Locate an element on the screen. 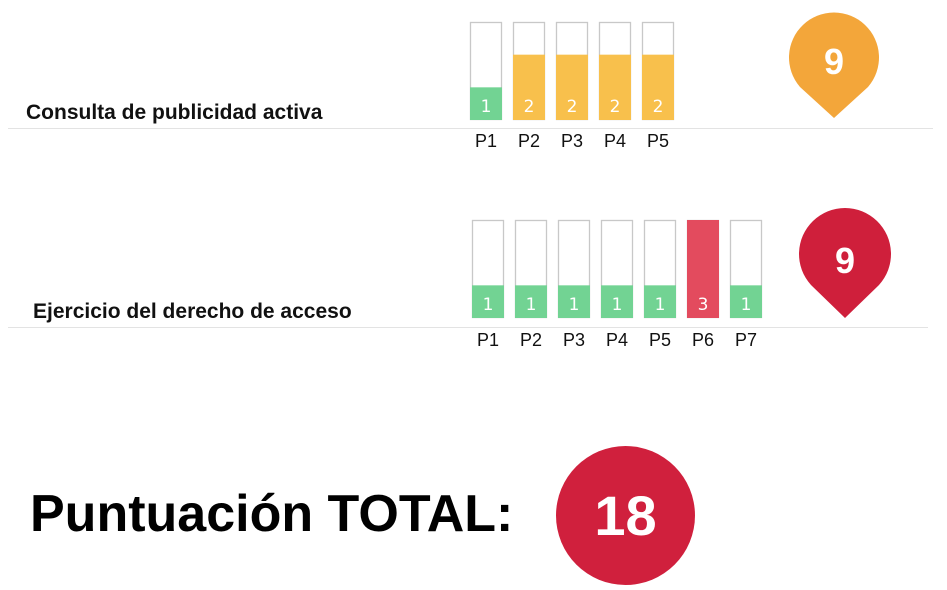  section-2-score-pin-icon is located at coordinates (845, 263).